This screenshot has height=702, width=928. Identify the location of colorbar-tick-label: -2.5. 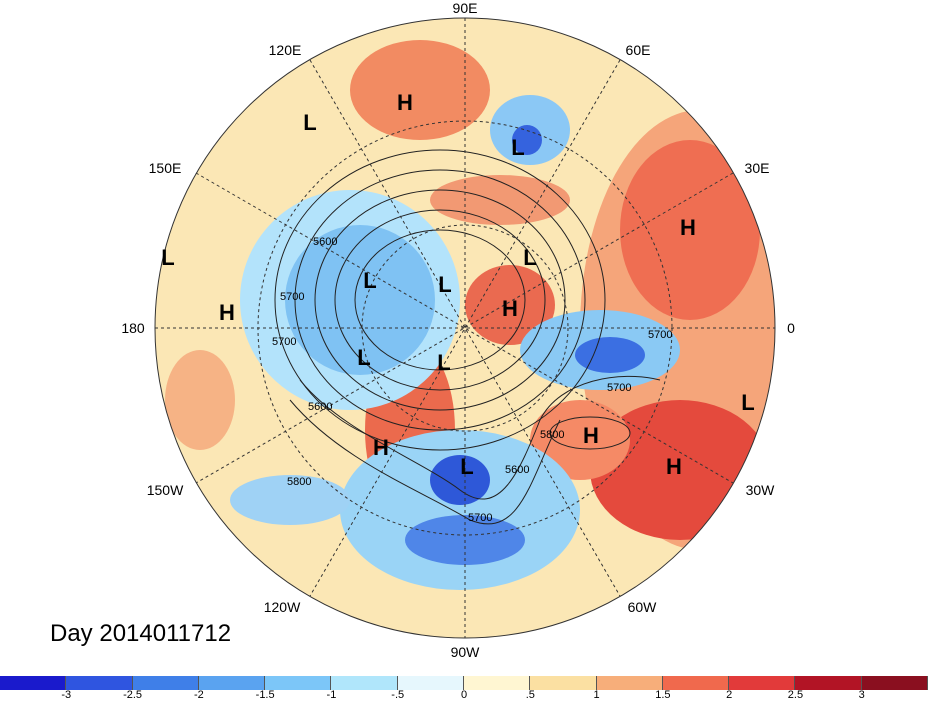
(133, 695).